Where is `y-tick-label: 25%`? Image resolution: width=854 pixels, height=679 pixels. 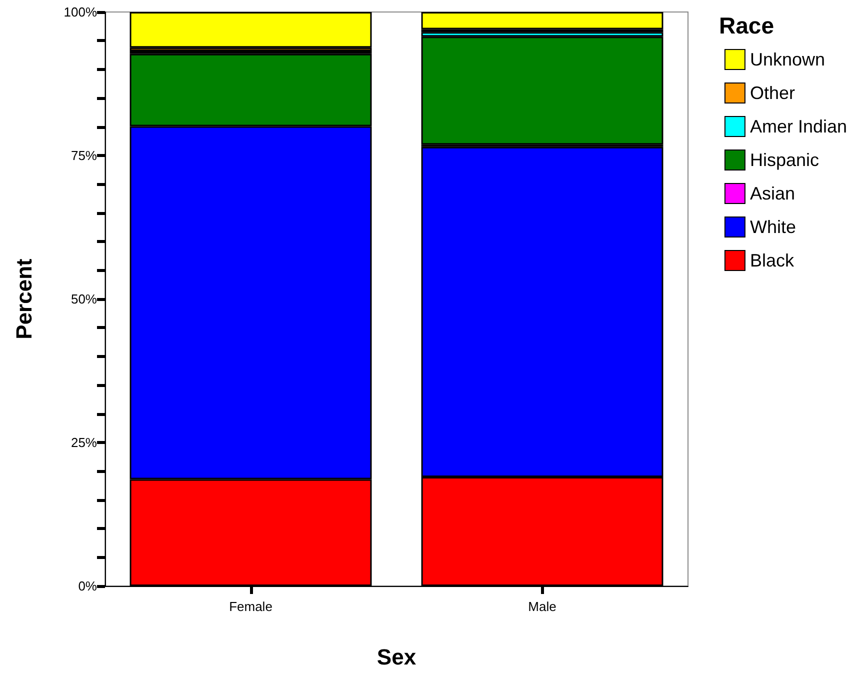
y-tick-label: 25% is located at coordinates (84, 442).